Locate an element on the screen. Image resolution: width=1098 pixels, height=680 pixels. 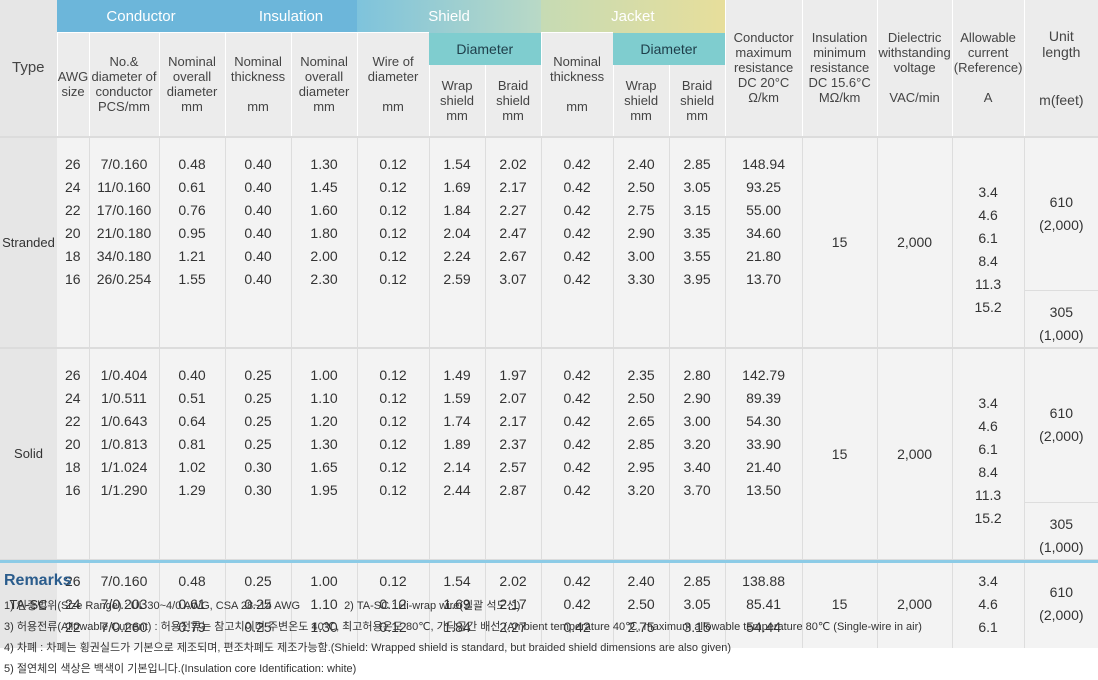
cell-value: 1.02 is located at coordinates (192, 467).